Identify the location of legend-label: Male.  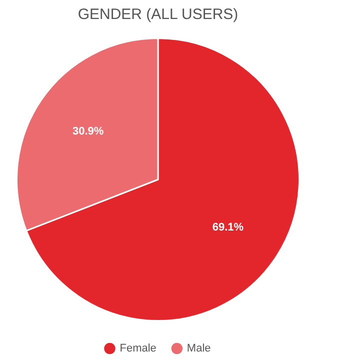
(198, 348).